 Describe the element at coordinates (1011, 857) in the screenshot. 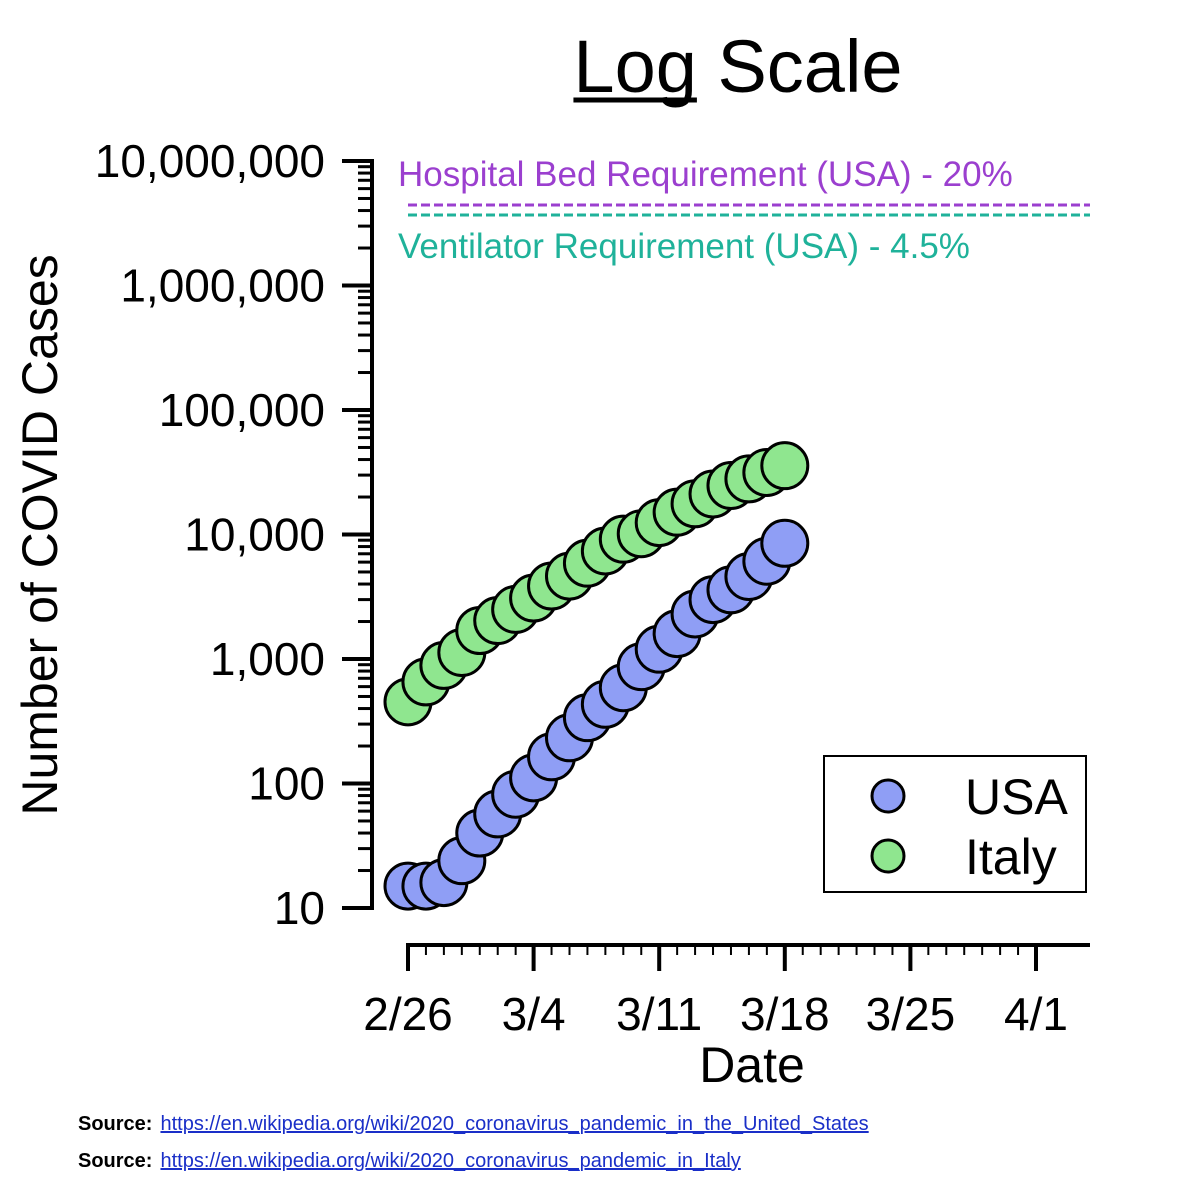

I see `legend-label-italy: Italy` at that location.